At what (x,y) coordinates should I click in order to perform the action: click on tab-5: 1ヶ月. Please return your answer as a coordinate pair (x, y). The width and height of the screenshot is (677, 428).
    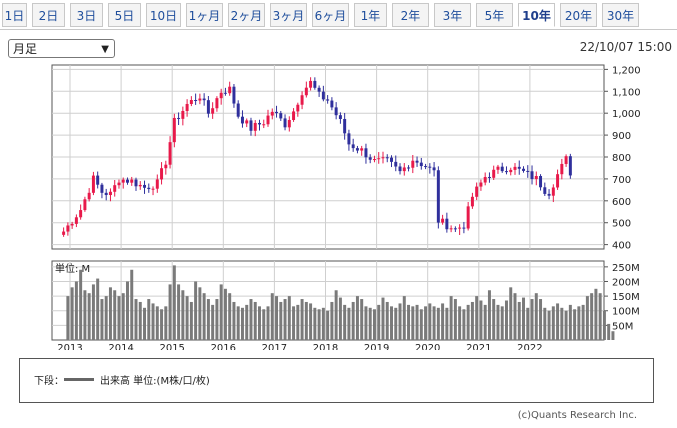
    Looking at the image, I should click on (204, 15).